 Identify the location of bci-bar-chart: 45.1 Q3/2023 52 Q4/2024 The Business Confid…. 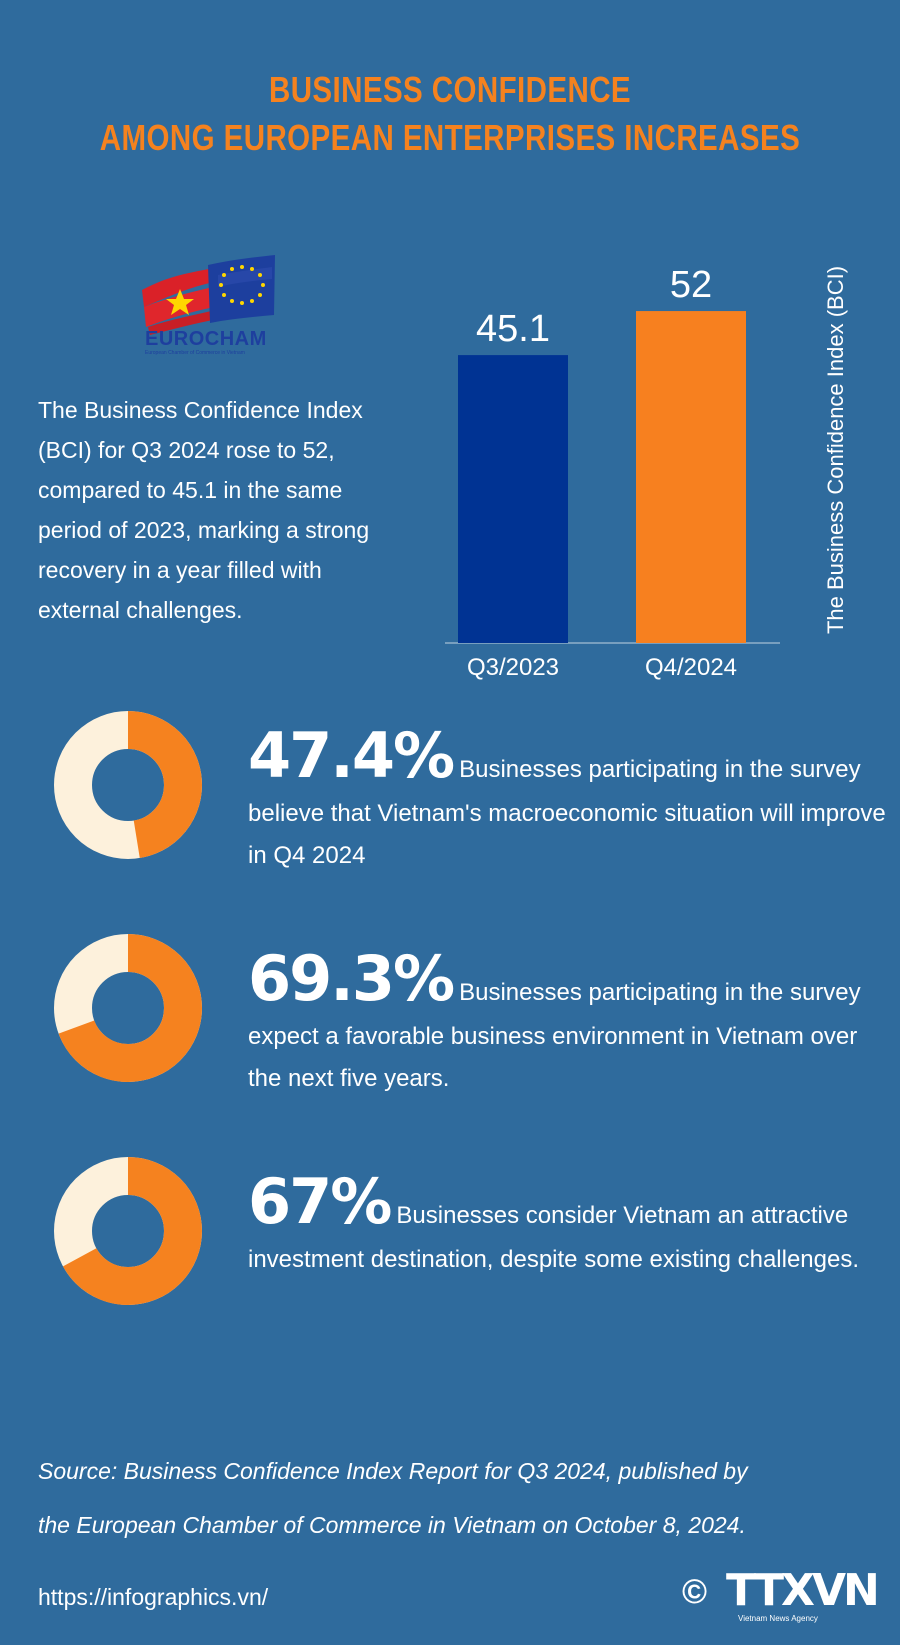
(646, 472).